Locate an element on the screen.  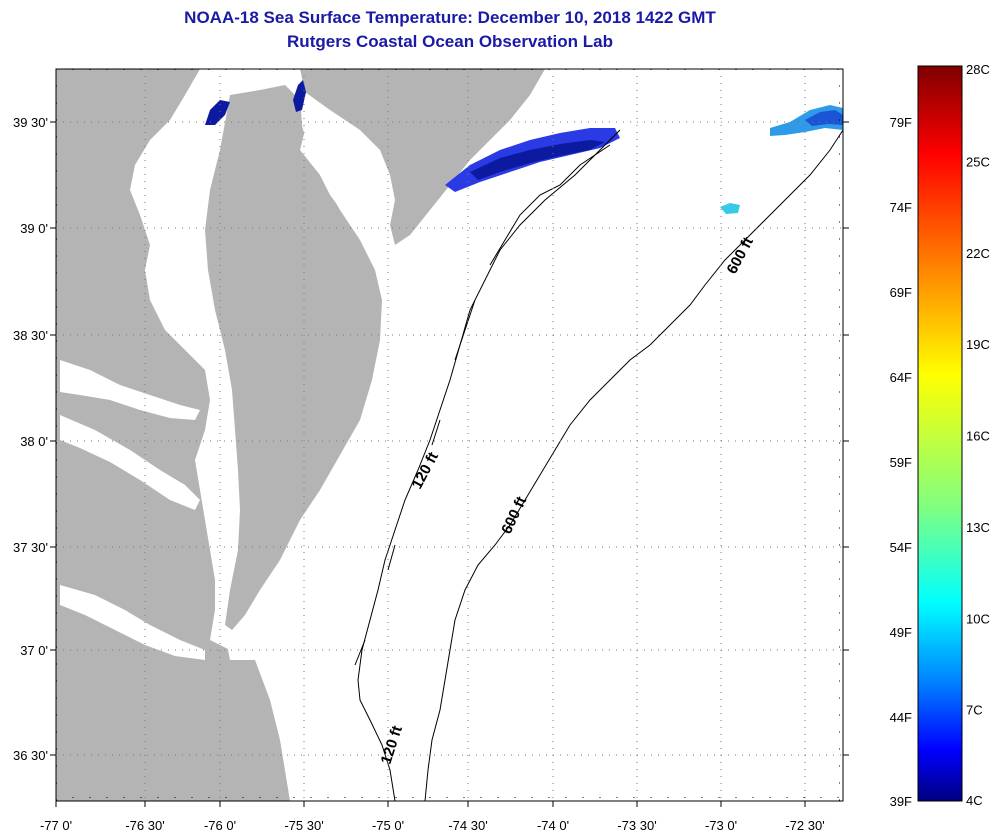
river-rappahannock is located at coordinates (130, 462).